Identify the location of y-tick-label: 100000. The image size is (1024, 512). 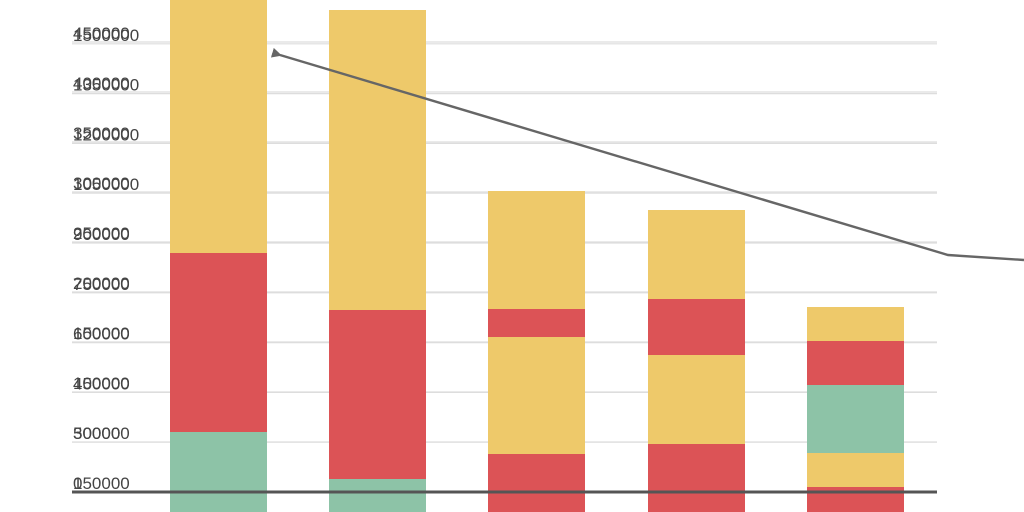
(101, 383).